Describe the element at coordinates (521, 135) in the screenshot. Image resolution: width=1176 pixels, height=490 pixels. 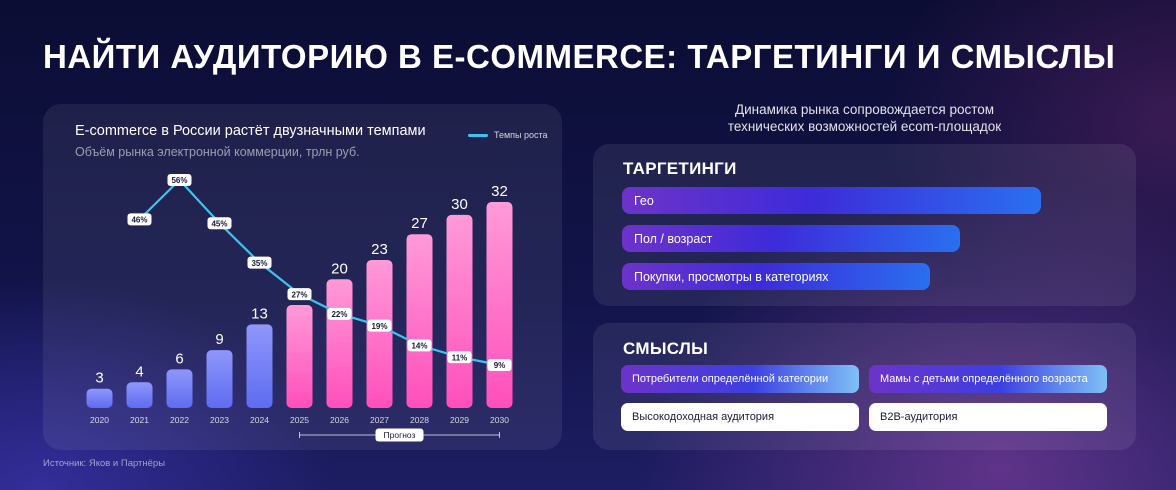
I see `legend-label: Темпы роста` at that location.